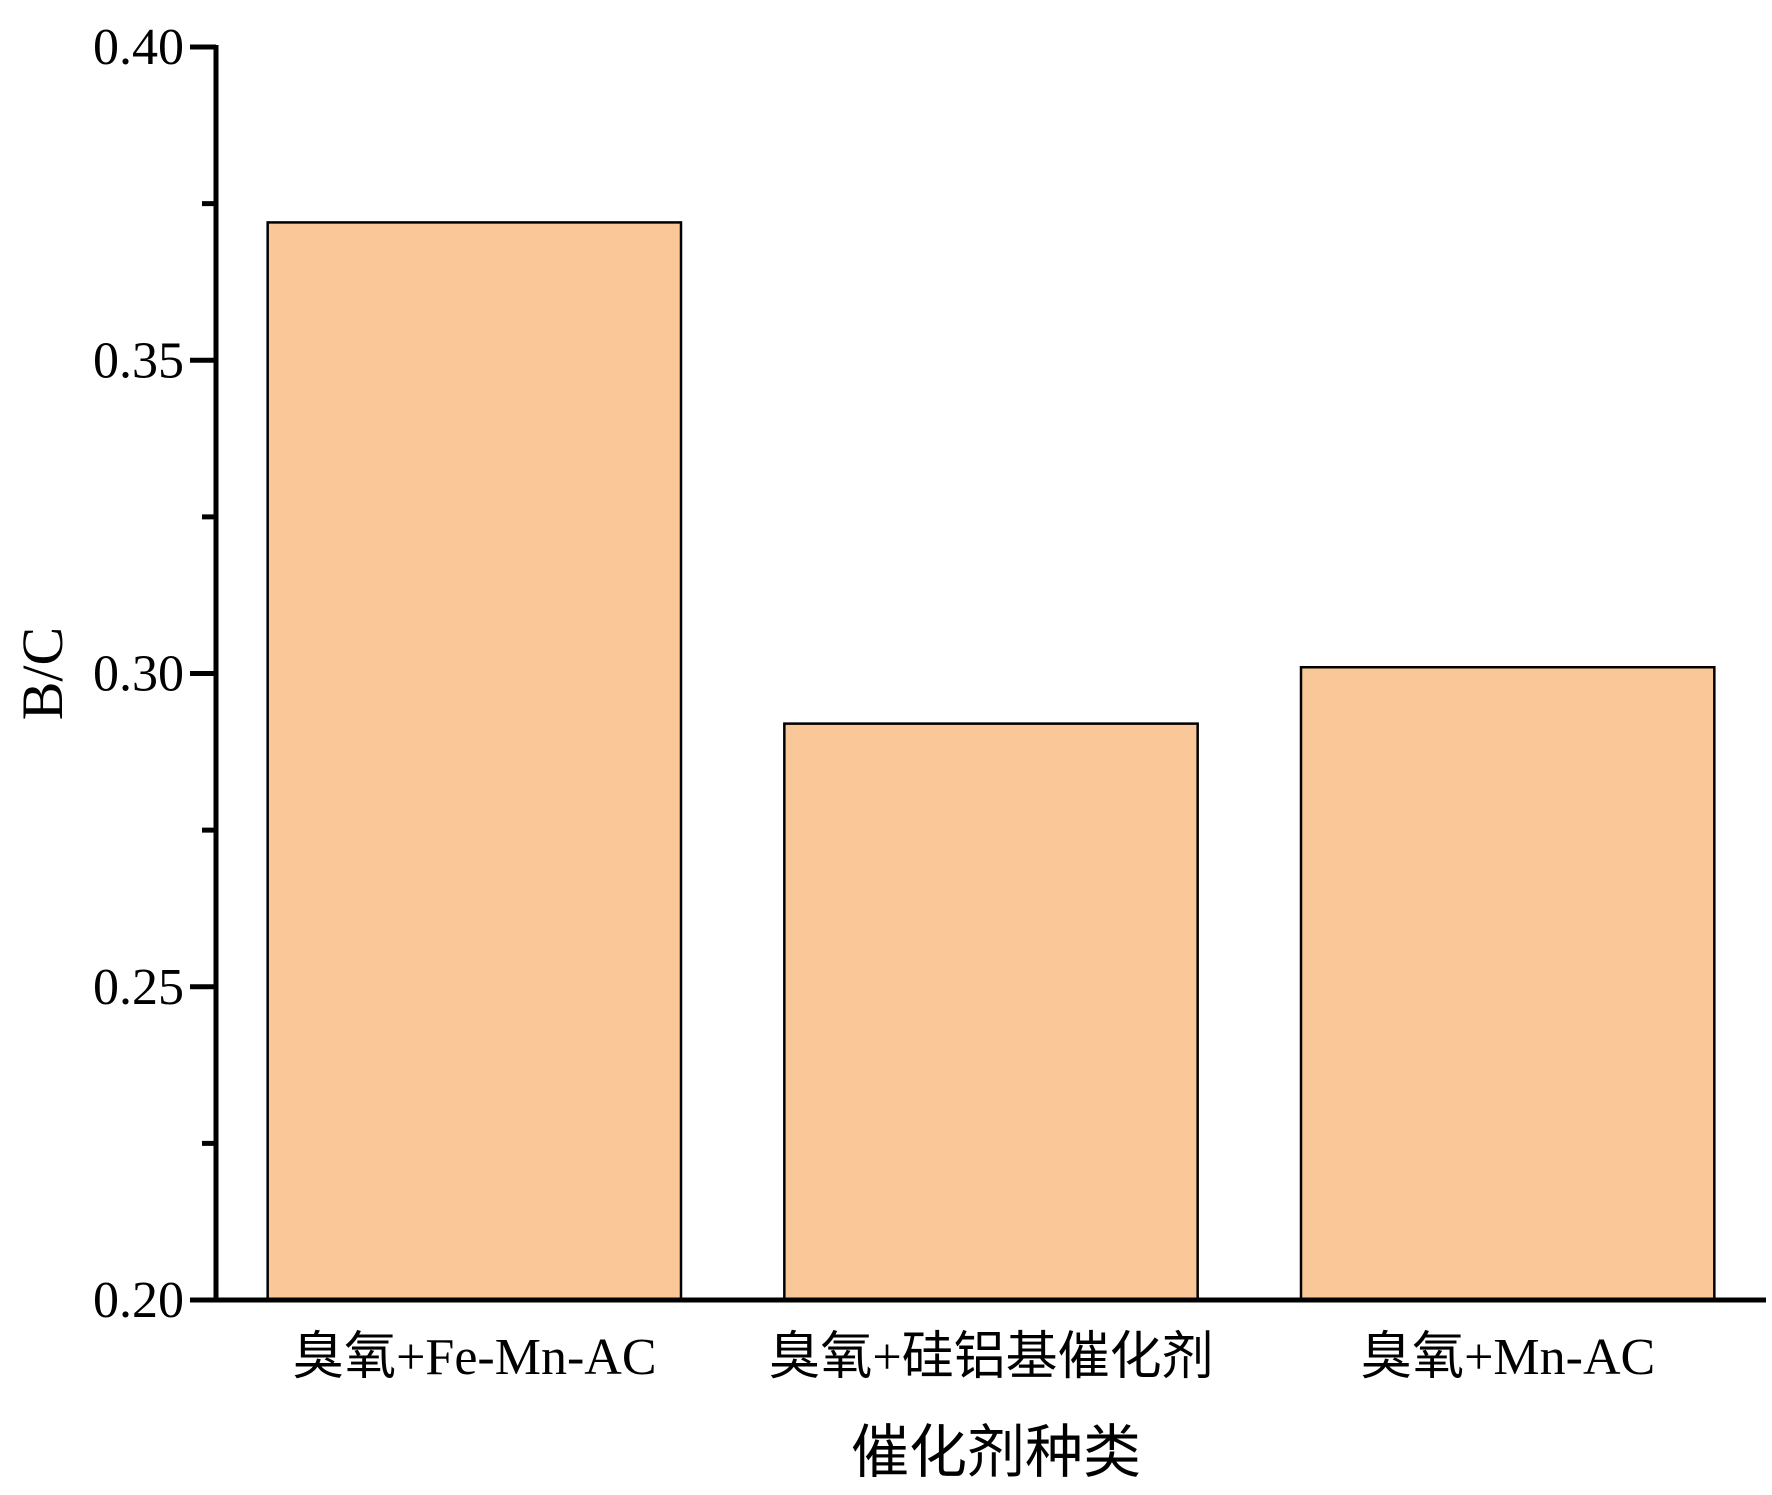 This screenshot has width=1772, height=1495. What do you see at coordinates (474, 1357) in the screenshot?
I see `x-tick-label: 臭氧+Fe-Mn-AC` at bounding box center [474, 1357].